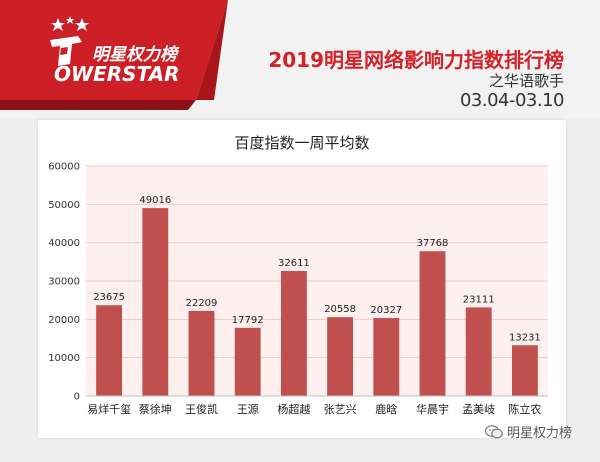  Describe the element at coordinates (248, 409) in the screenshot. I see `x-tick-label: 王源` at that location.